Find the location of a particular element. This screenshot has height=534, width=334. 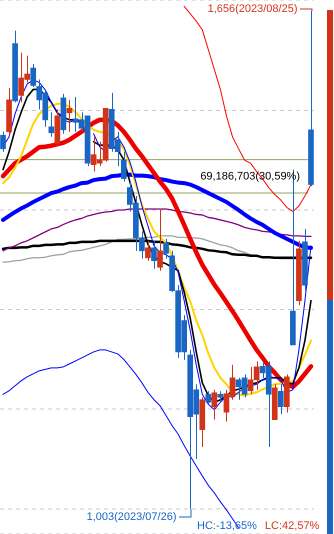

text: LC:42,57% is located at coordinates (292, 526).